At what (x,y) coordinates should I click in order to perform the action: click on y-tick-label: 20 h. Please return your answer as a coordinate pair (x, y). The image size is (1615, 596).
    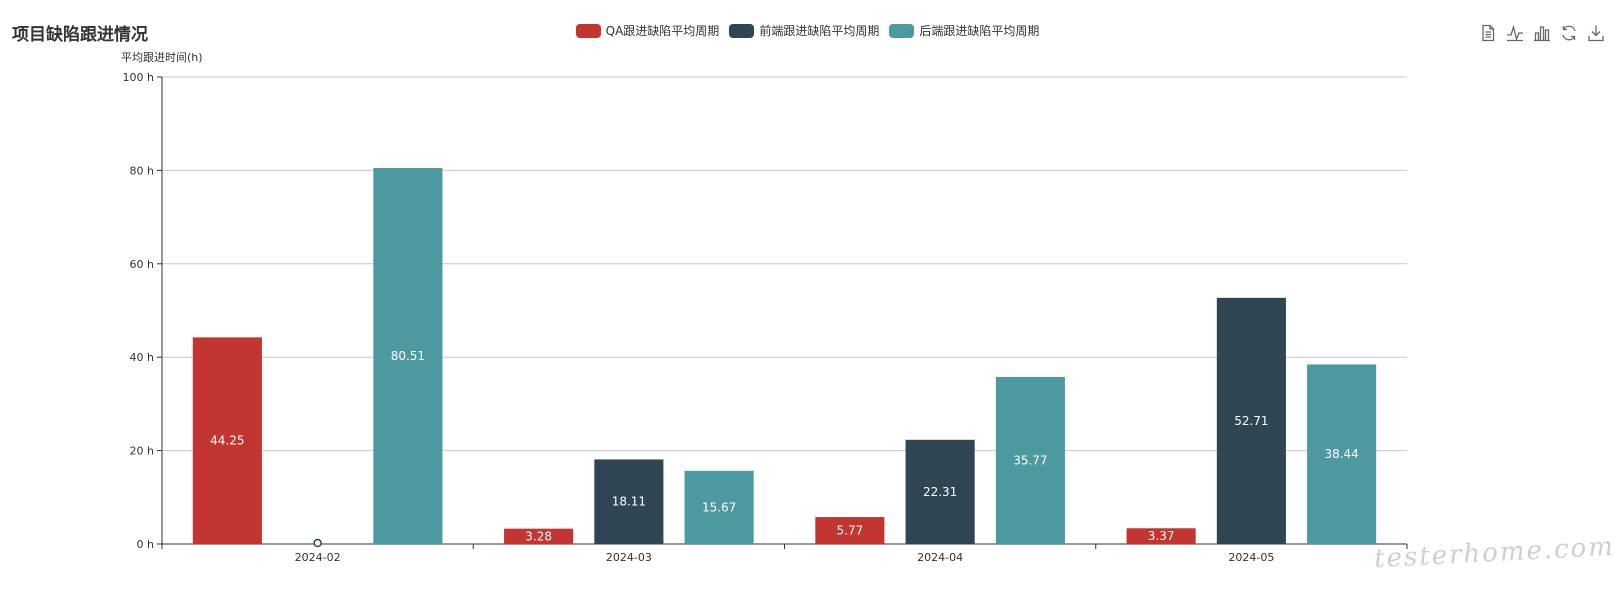
    Looking at the image, I should click on (142, 451).